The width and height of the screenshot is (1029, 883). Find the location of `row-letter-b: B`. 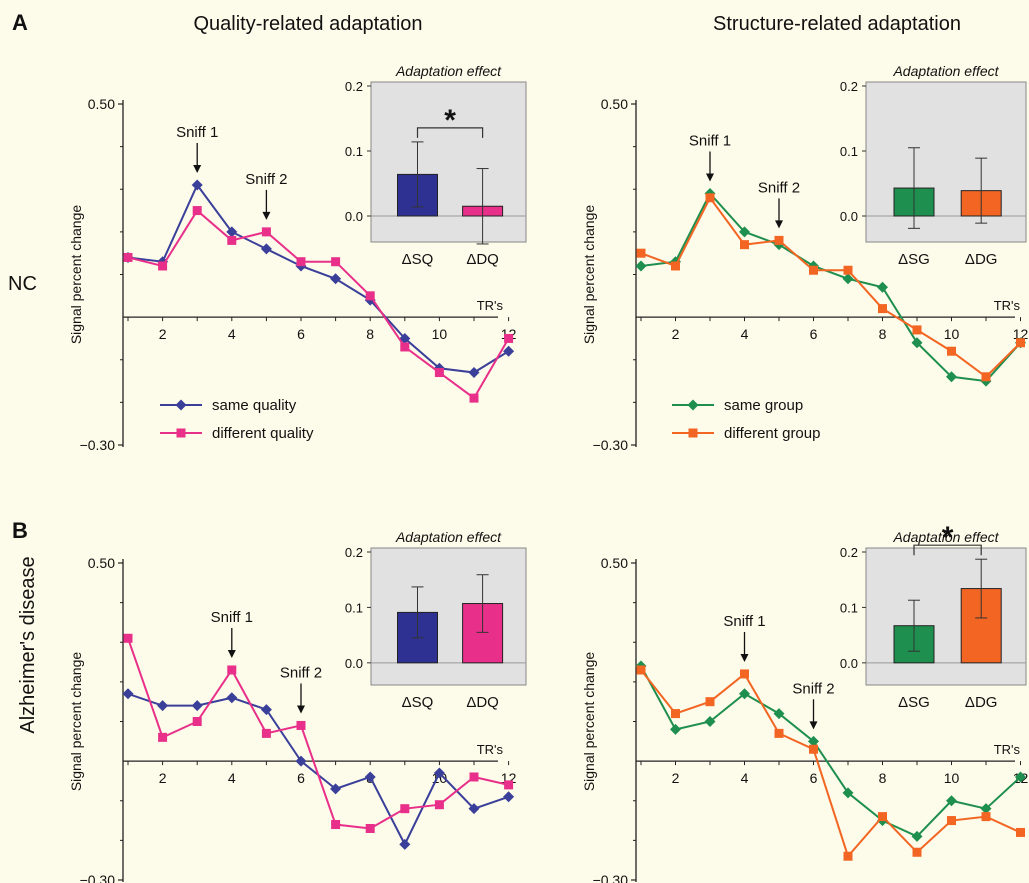

row-letter-b: B is located at coordinates (20, 530).